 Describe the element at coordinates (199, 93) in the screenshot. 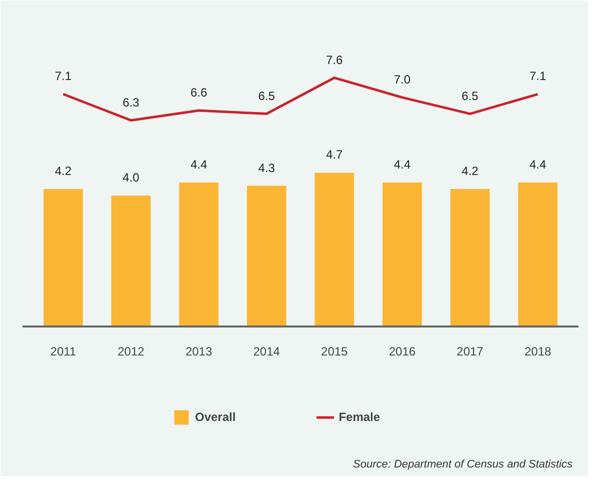

I see `data-label: 6.6` at that location.